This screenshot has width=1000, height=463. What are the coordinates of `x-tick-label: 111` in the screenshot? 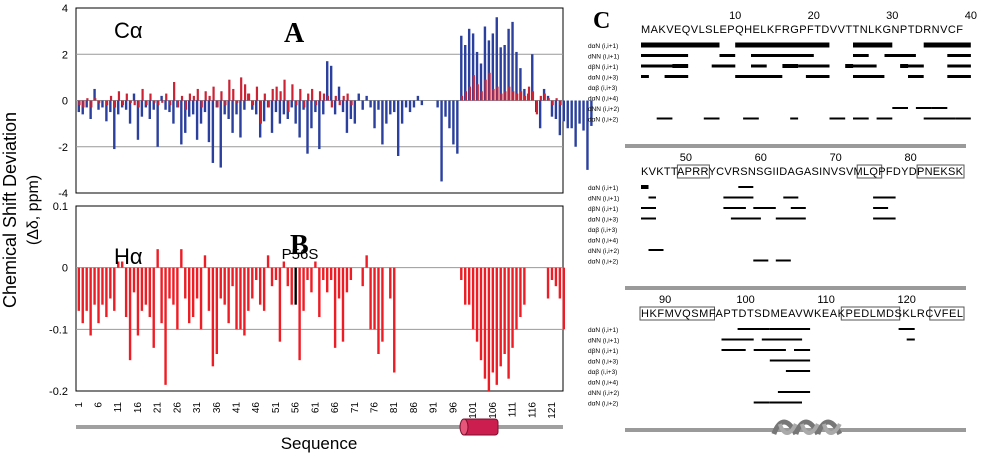 It's located at (513, 410).